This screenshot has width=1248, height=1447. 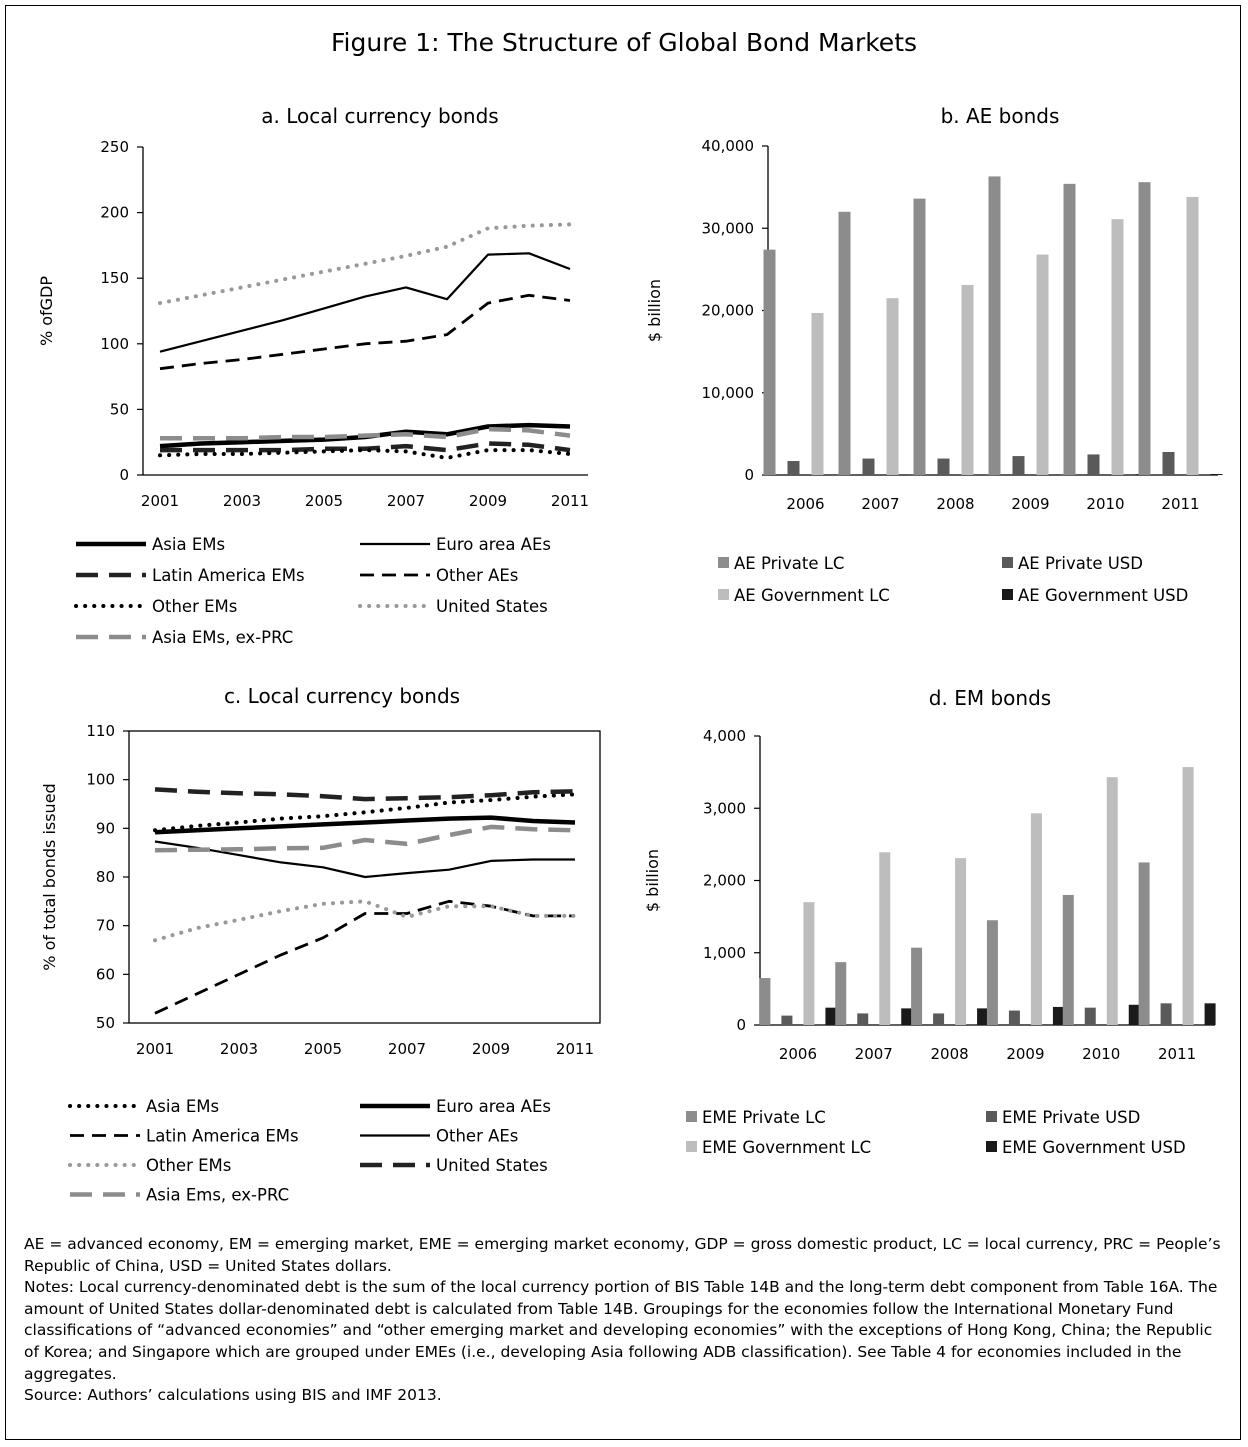 I want to click on chart-c-y-axis-label: % of total bonds issued, so click(x=49, y=876).